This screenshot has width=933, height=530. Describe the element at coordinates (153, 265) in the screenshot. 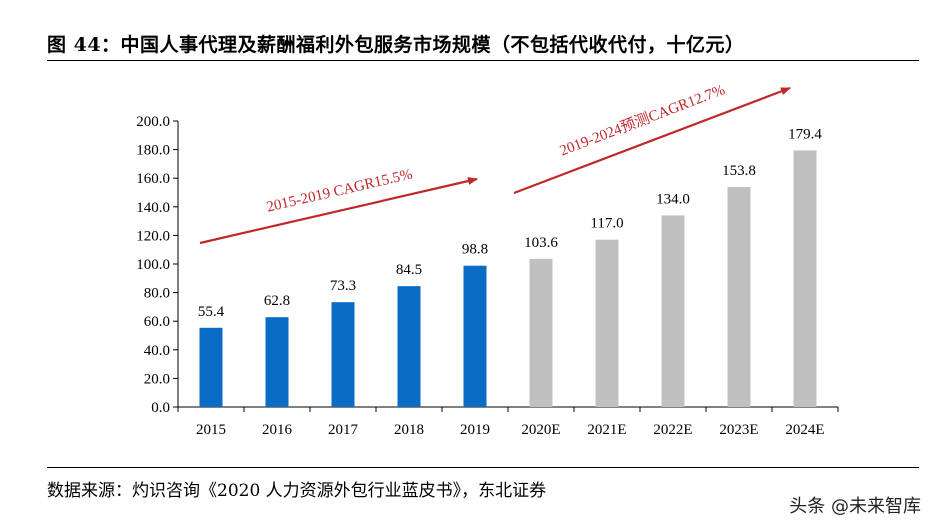

I see `y-tick-label: 100.0` at that location.